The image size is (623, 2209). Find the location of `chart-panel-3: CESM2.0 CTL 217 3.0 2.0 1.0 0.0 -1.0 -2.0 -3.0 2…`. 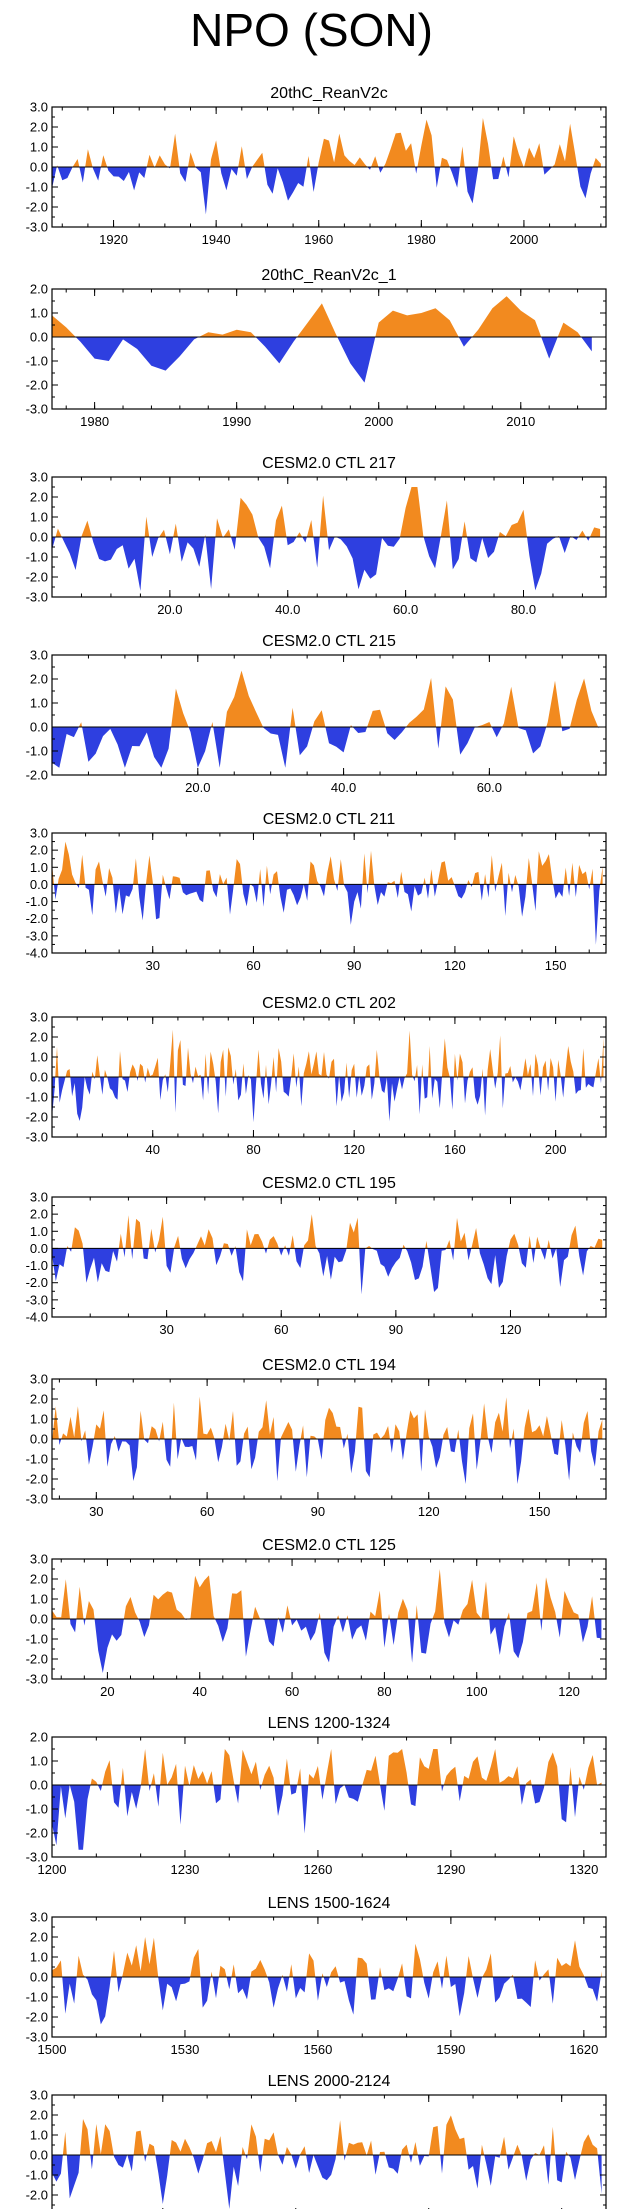

chart-panel-3: CESM2.0 CTL 217 3.0 2.0 1.0 0.0 -1.0 -2.0 -3.0 2… is located at coordinates (316, 536).